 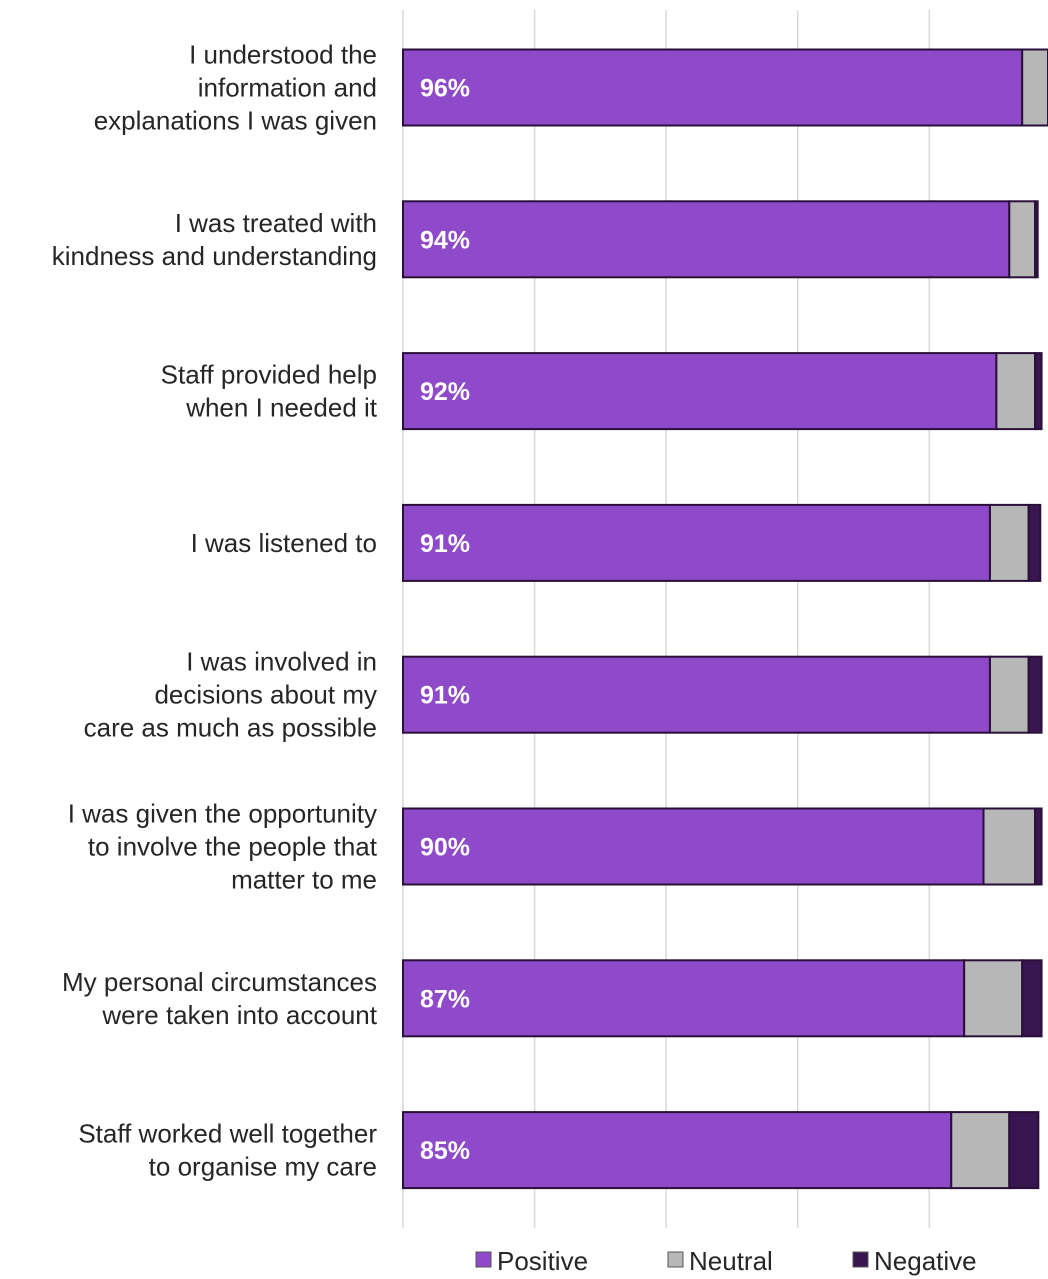 I want to click on legend-label-neutral: Neutral, so click(x=731, y=1261).